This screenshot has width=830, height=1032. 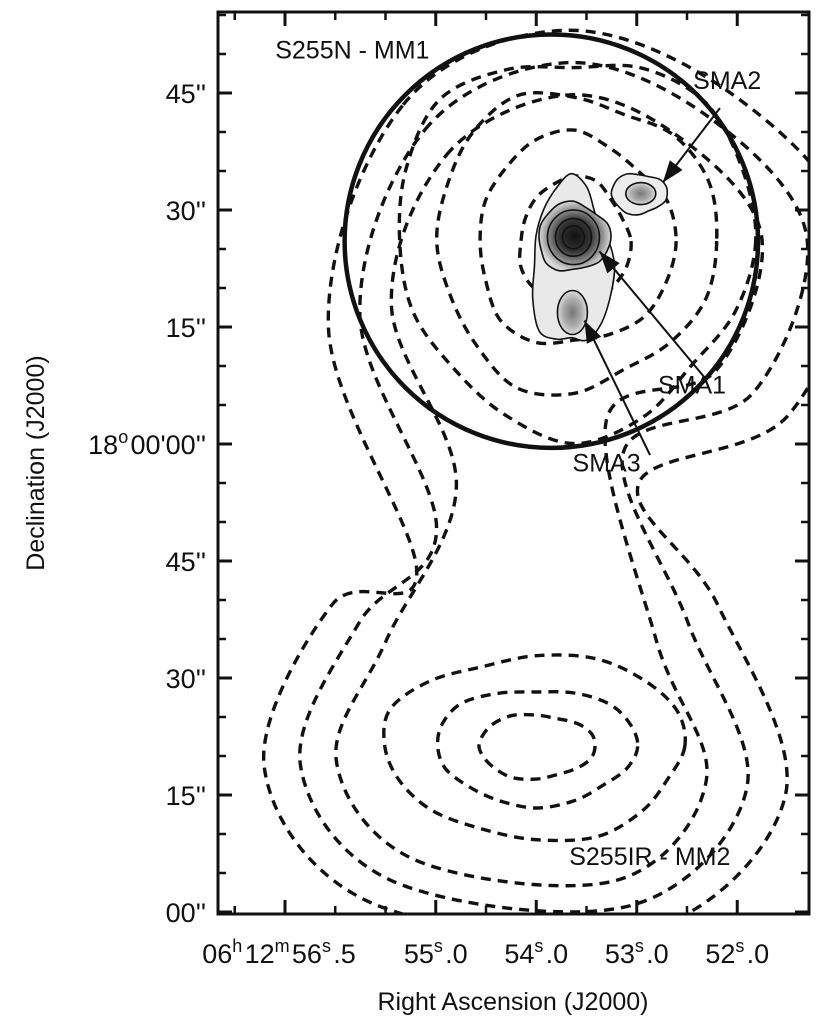 What do you see at coordinates (536, 952) in the screenshot?
I see `x-tick-label: 54s .0` at bounding box center [536, 952].